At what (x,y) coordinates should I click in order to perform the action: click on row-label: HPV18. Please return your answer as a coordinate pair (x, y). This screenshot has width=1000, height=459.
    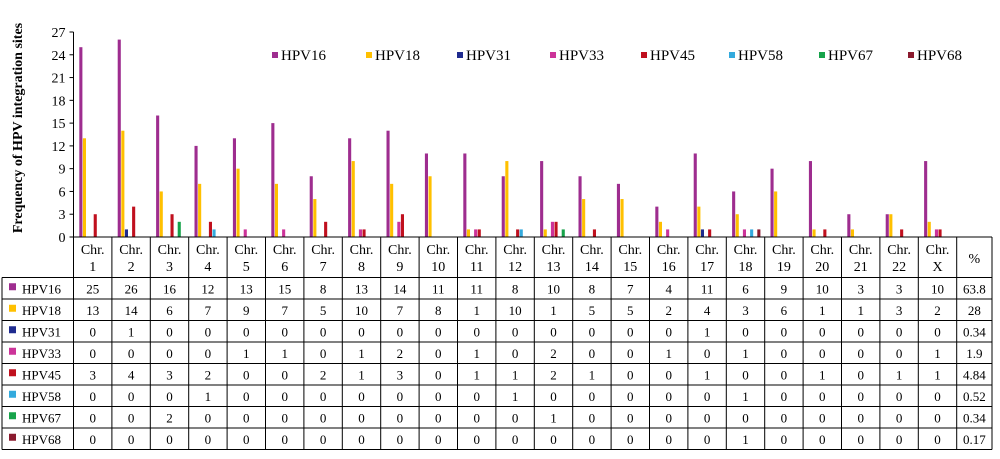
    Looking at the image, I should click on (41, 310).